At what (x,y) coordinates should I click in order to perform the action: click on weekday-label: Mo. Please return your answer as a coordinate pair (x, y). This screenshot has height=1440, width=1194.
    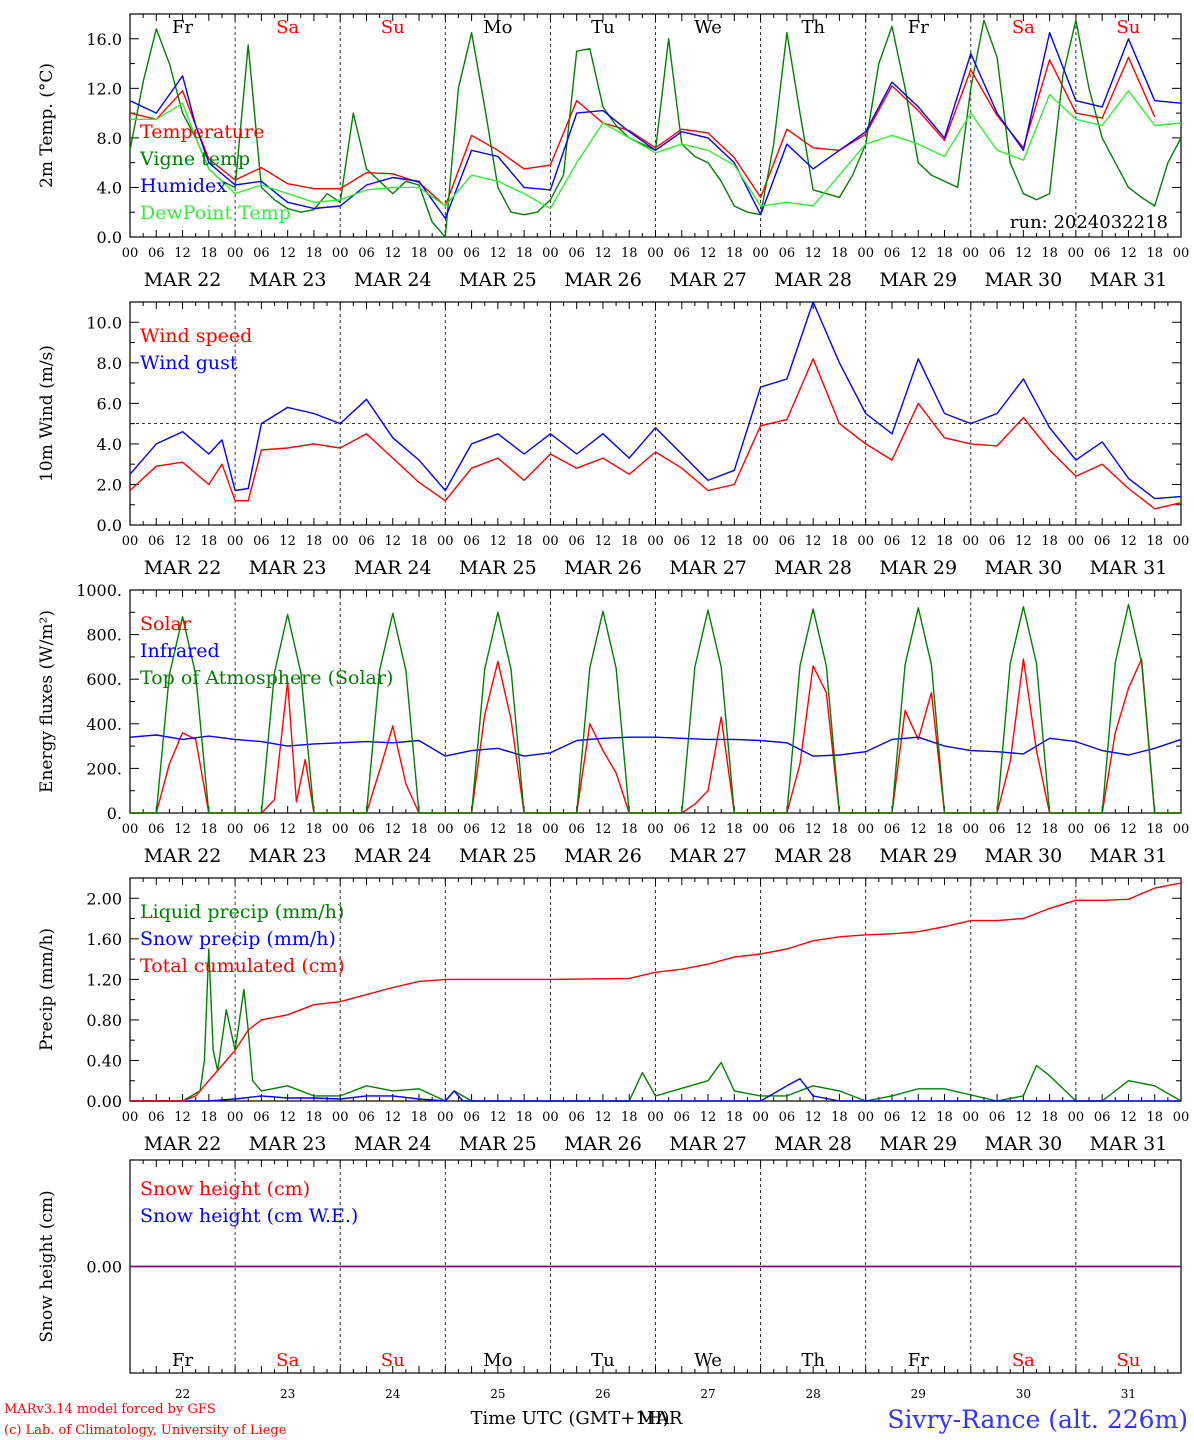
    Looking at the image, I should click on (497, 27).